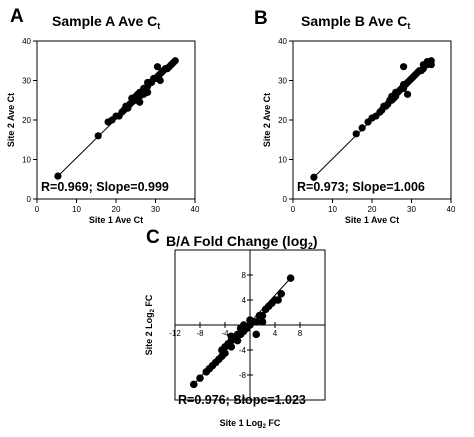  What do you see at coordinates (282, 120) in the screenshot?
I see `b-y-tick-label: 20` at bounding box center [282, 120].